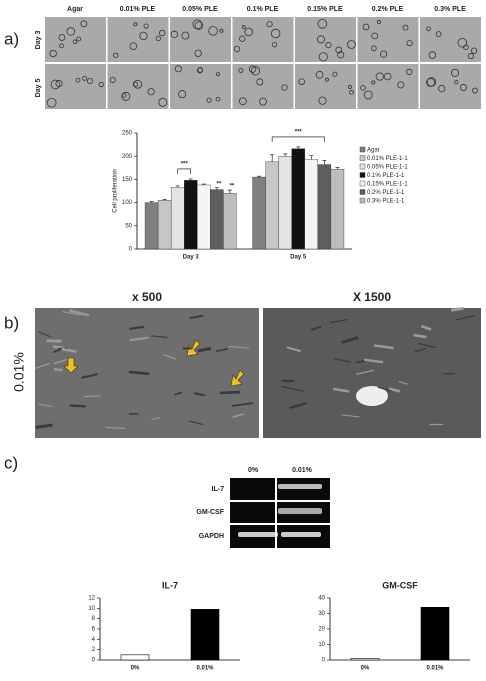  I want to click on legend-label: Agar, so click(373, 151).